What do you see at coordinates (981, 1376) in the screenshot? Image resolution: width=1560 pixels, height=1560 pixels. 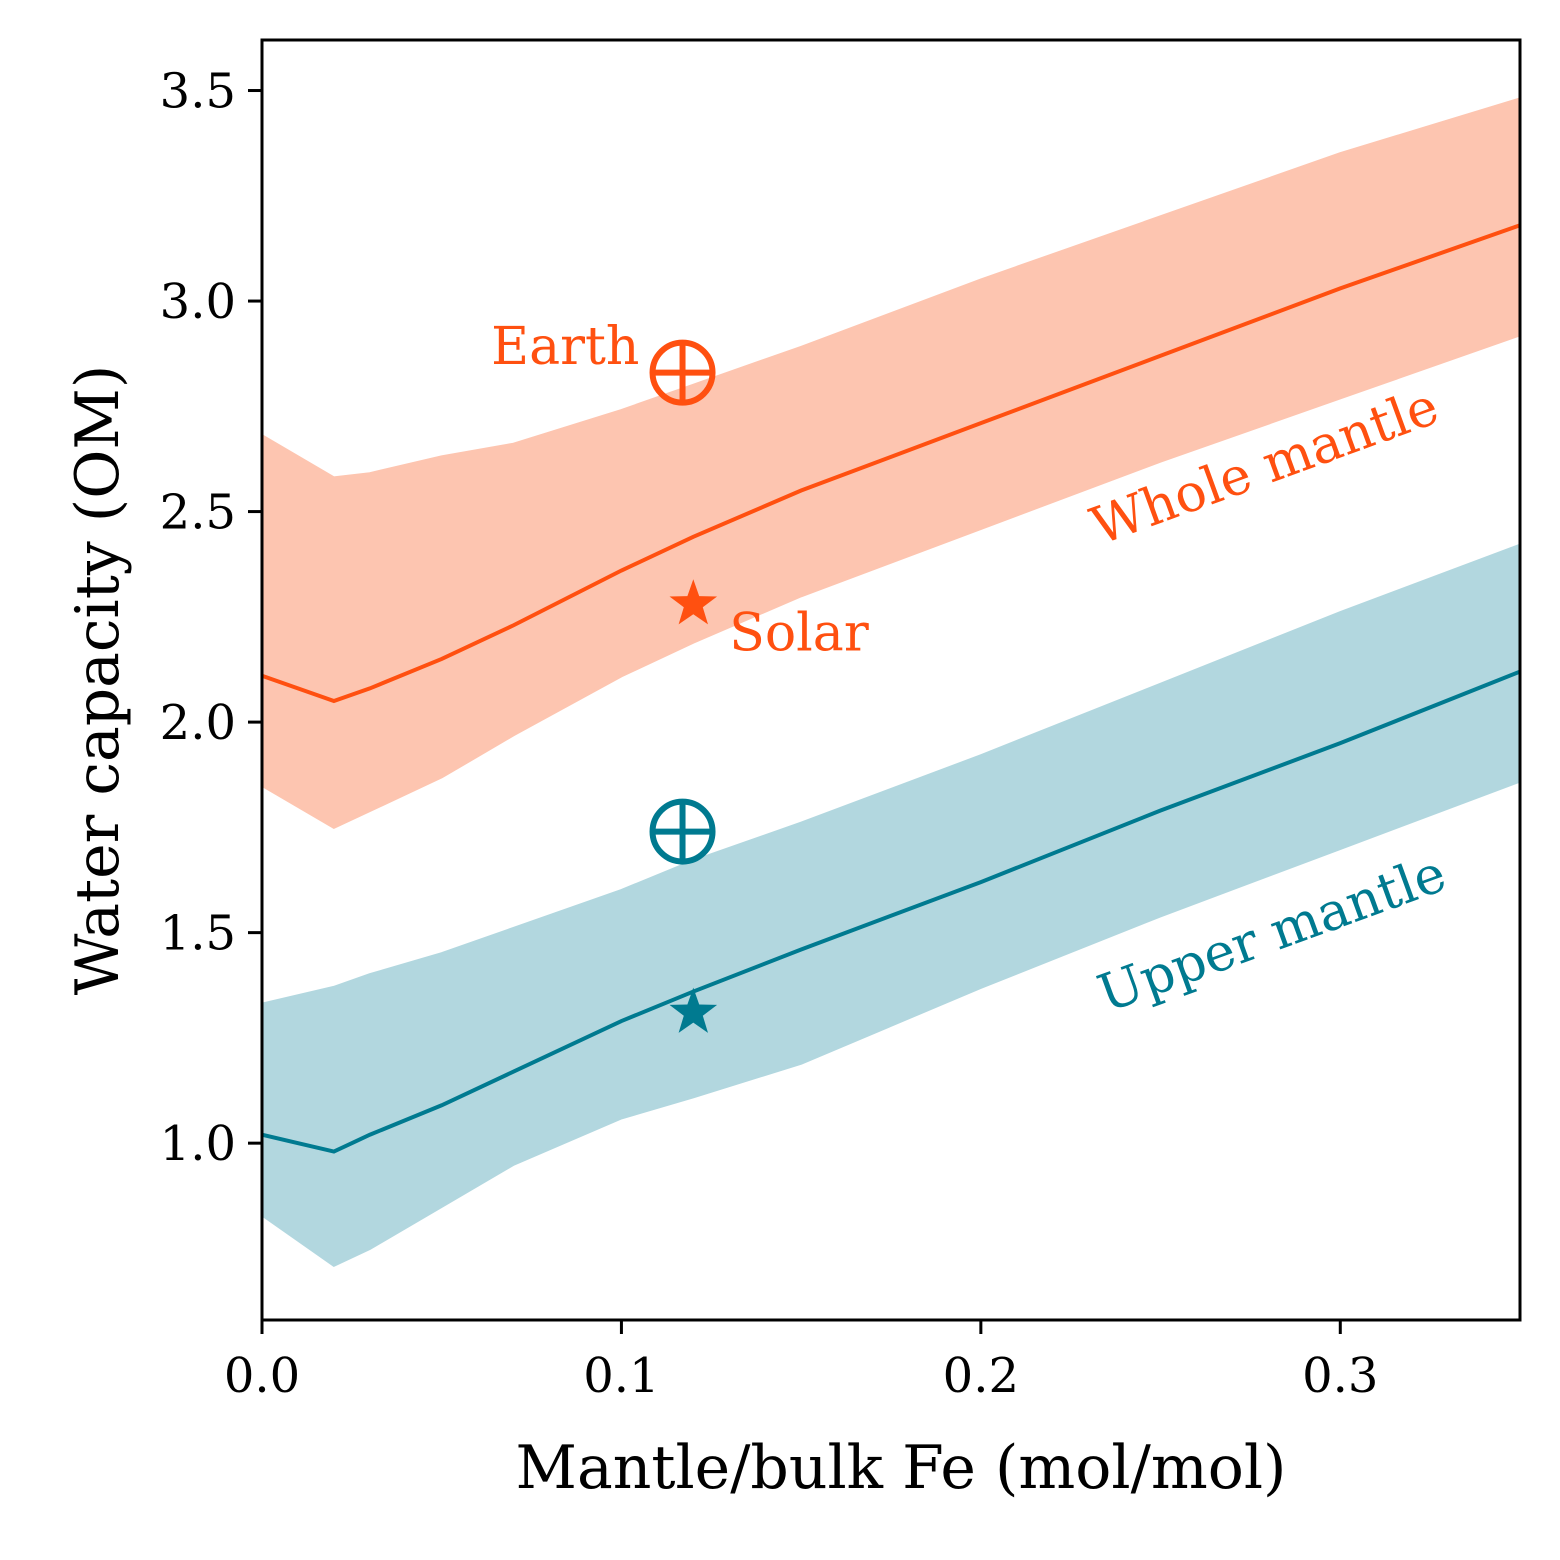 I see `x-tick-label: 0.2` at bounding box center [981, 1376].